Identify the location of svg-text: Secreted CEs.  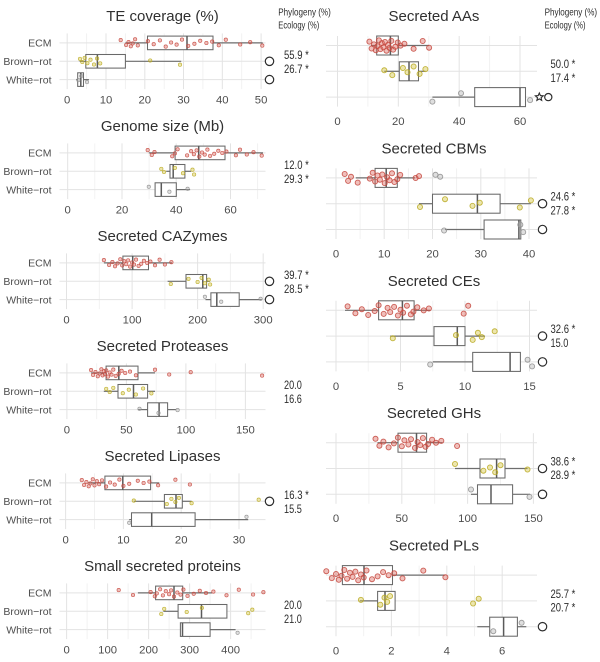
(434, 281).